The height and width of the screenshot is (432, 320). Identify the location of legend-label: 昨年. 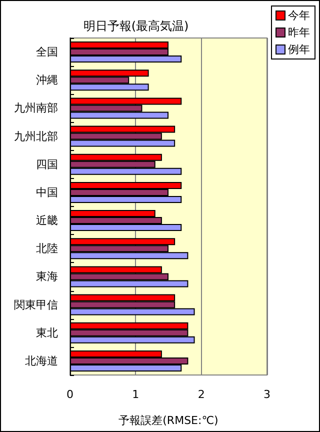
(299, 32).